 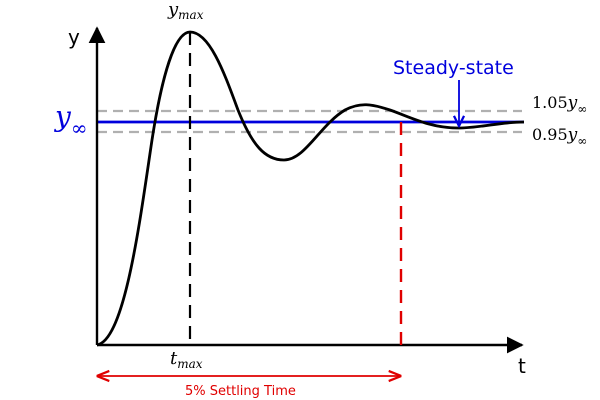 What do you see at coordinates (559, 104) in the screenshot?
I see `upper-band-label: 1.05y∞` at bounding box center [559, 104].